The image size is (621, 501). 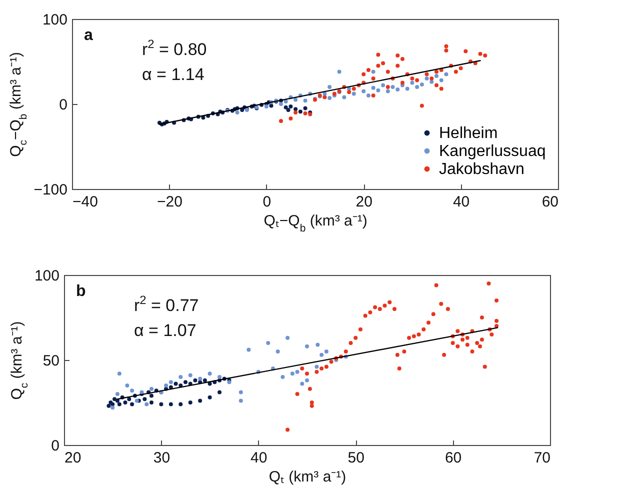 What do you see at coordinates (356, 458) in the screenshot?
I see `x-tick-label: 50` at bounding box center [356, 458].